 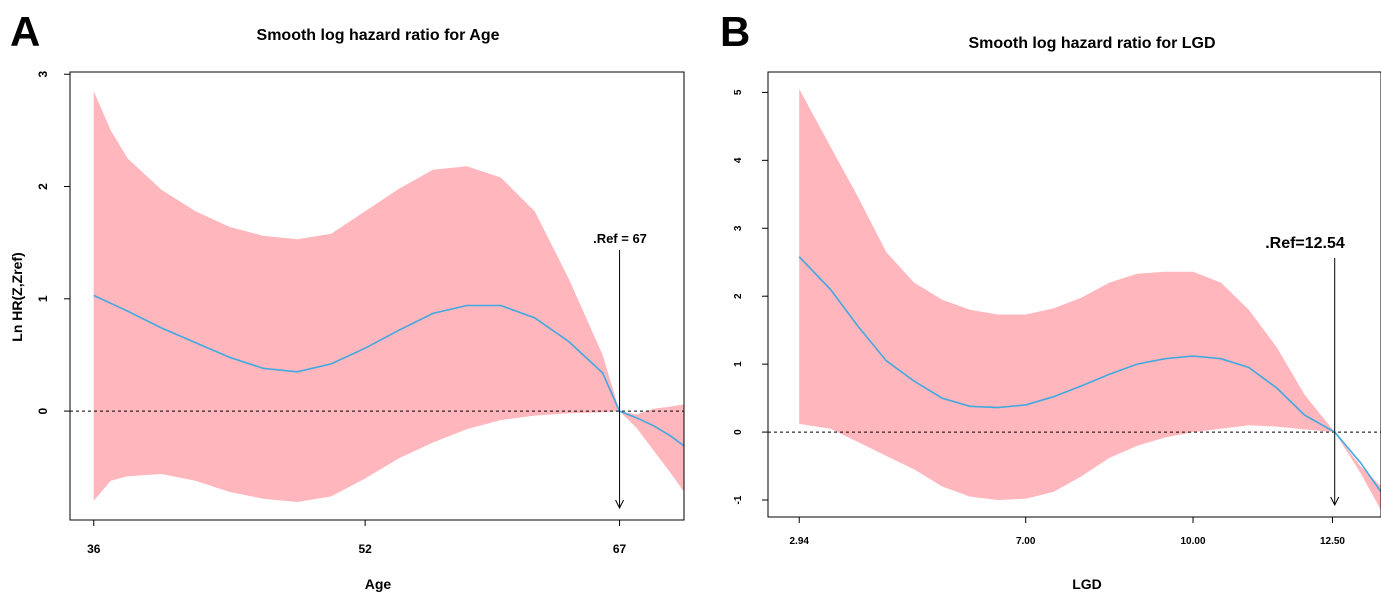 What do you see at coordinates (378, 584) in the screenshot?
I see `panel-a-xlabel: Age` at bounding box center [378, 584].